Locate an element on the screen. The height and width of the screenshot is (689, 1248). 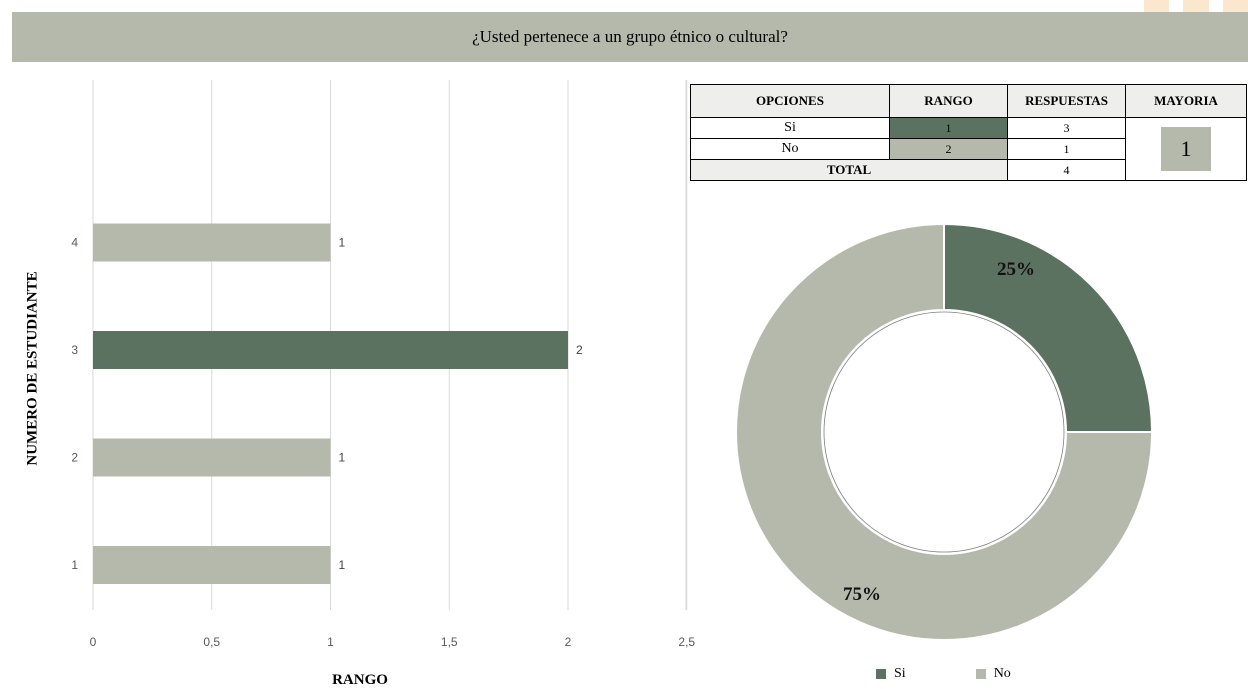
legend-swatch-si is located at coordinates (881, 674).